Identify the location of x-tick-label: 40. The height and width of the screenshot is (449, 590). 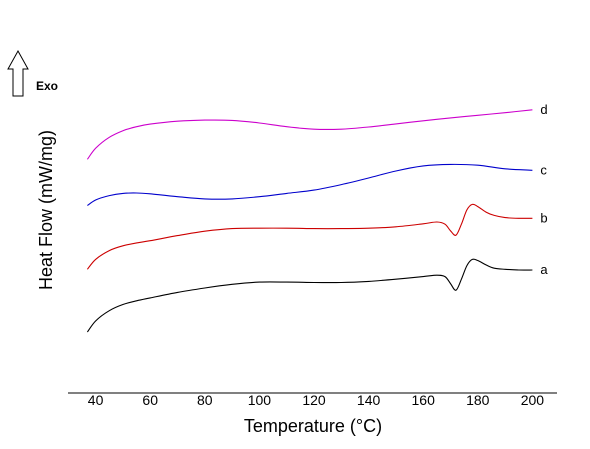
(96, 400).